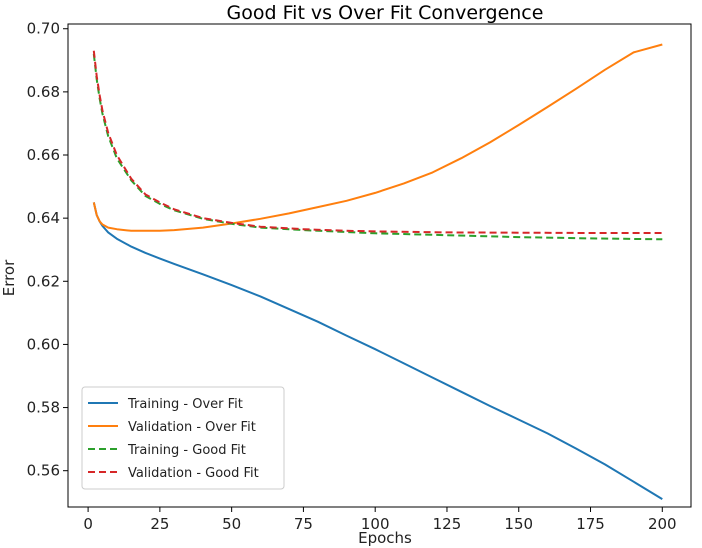 This screenshot has height=548, width=702. Describe the element at coordinates (9, 277) in the screenshot. I see `y-axis-label: Error` at that location.